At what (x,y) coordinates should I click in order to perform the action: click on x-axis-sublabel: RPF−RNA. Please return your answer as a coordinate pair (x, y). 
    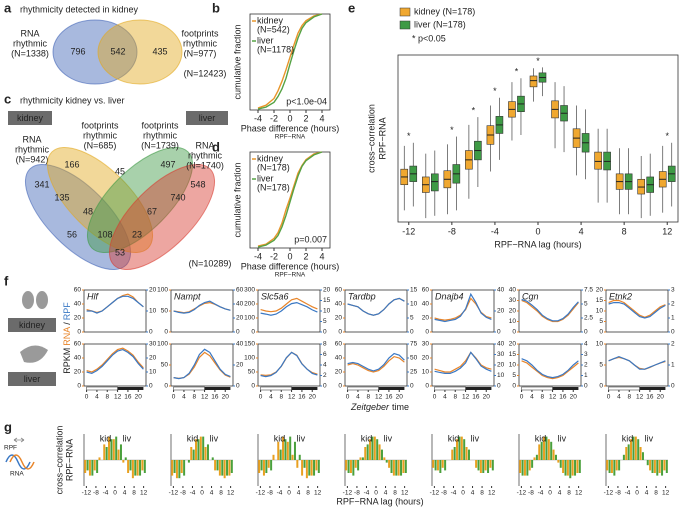
    Looking at the image, I should click on (290, 137).